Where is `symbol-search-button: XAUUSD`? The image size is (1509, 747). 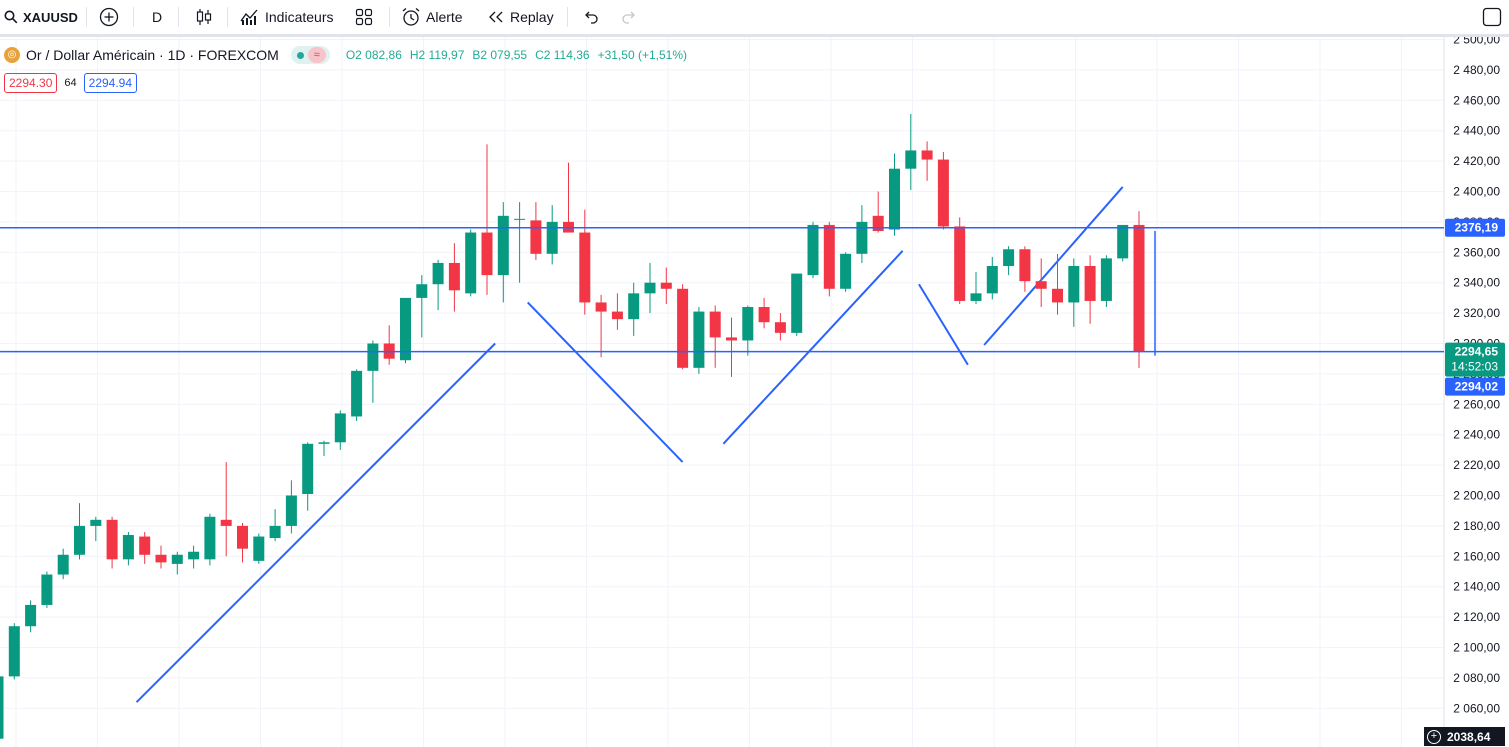 symbol-search-button: XAUUSD is located at coordinates (41, 17).